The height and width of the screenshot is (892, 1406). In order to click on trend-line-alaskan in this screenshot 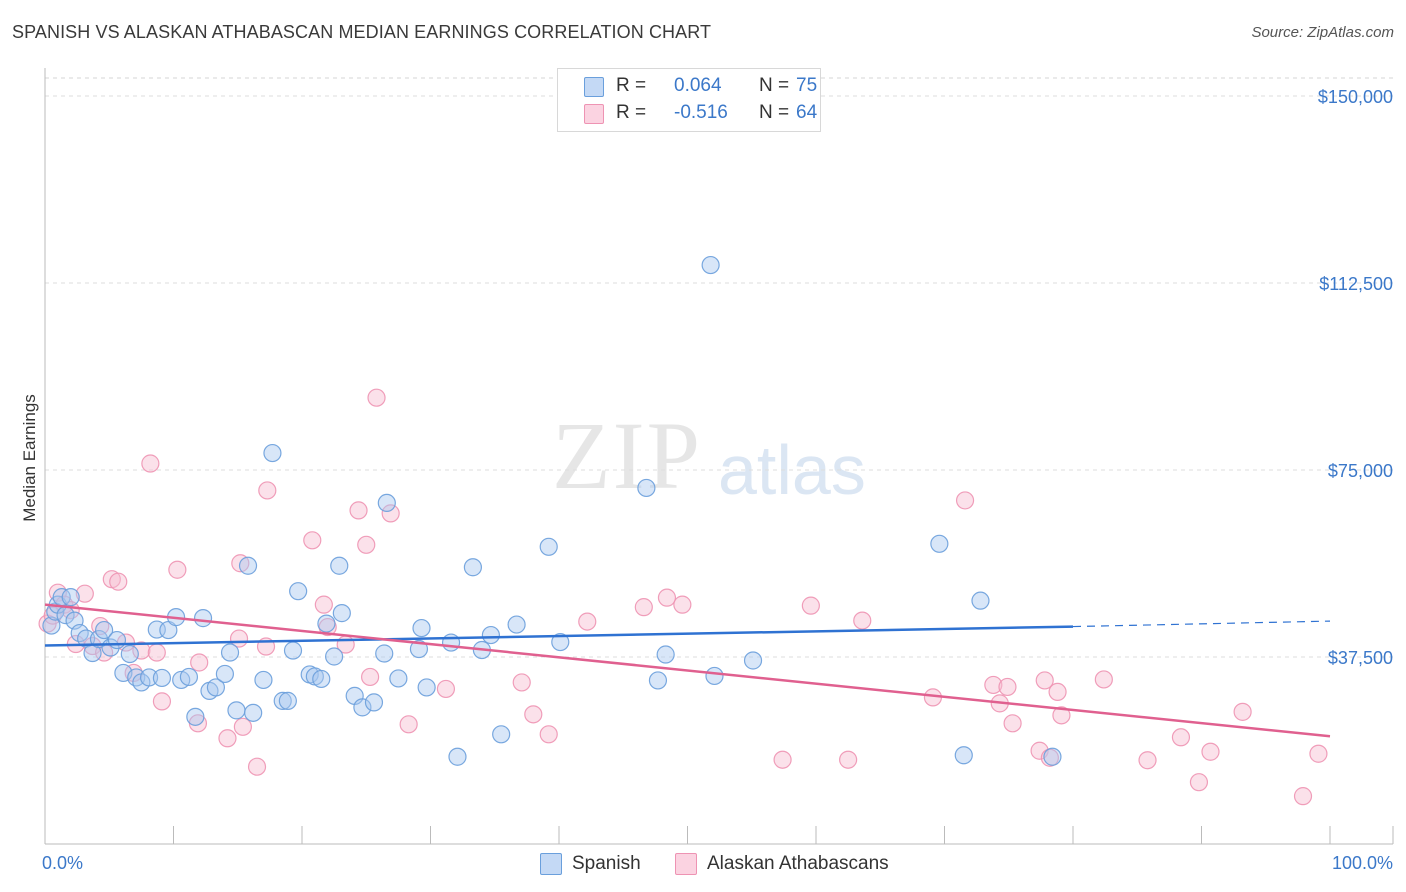, I will do `click(687, 670)`.